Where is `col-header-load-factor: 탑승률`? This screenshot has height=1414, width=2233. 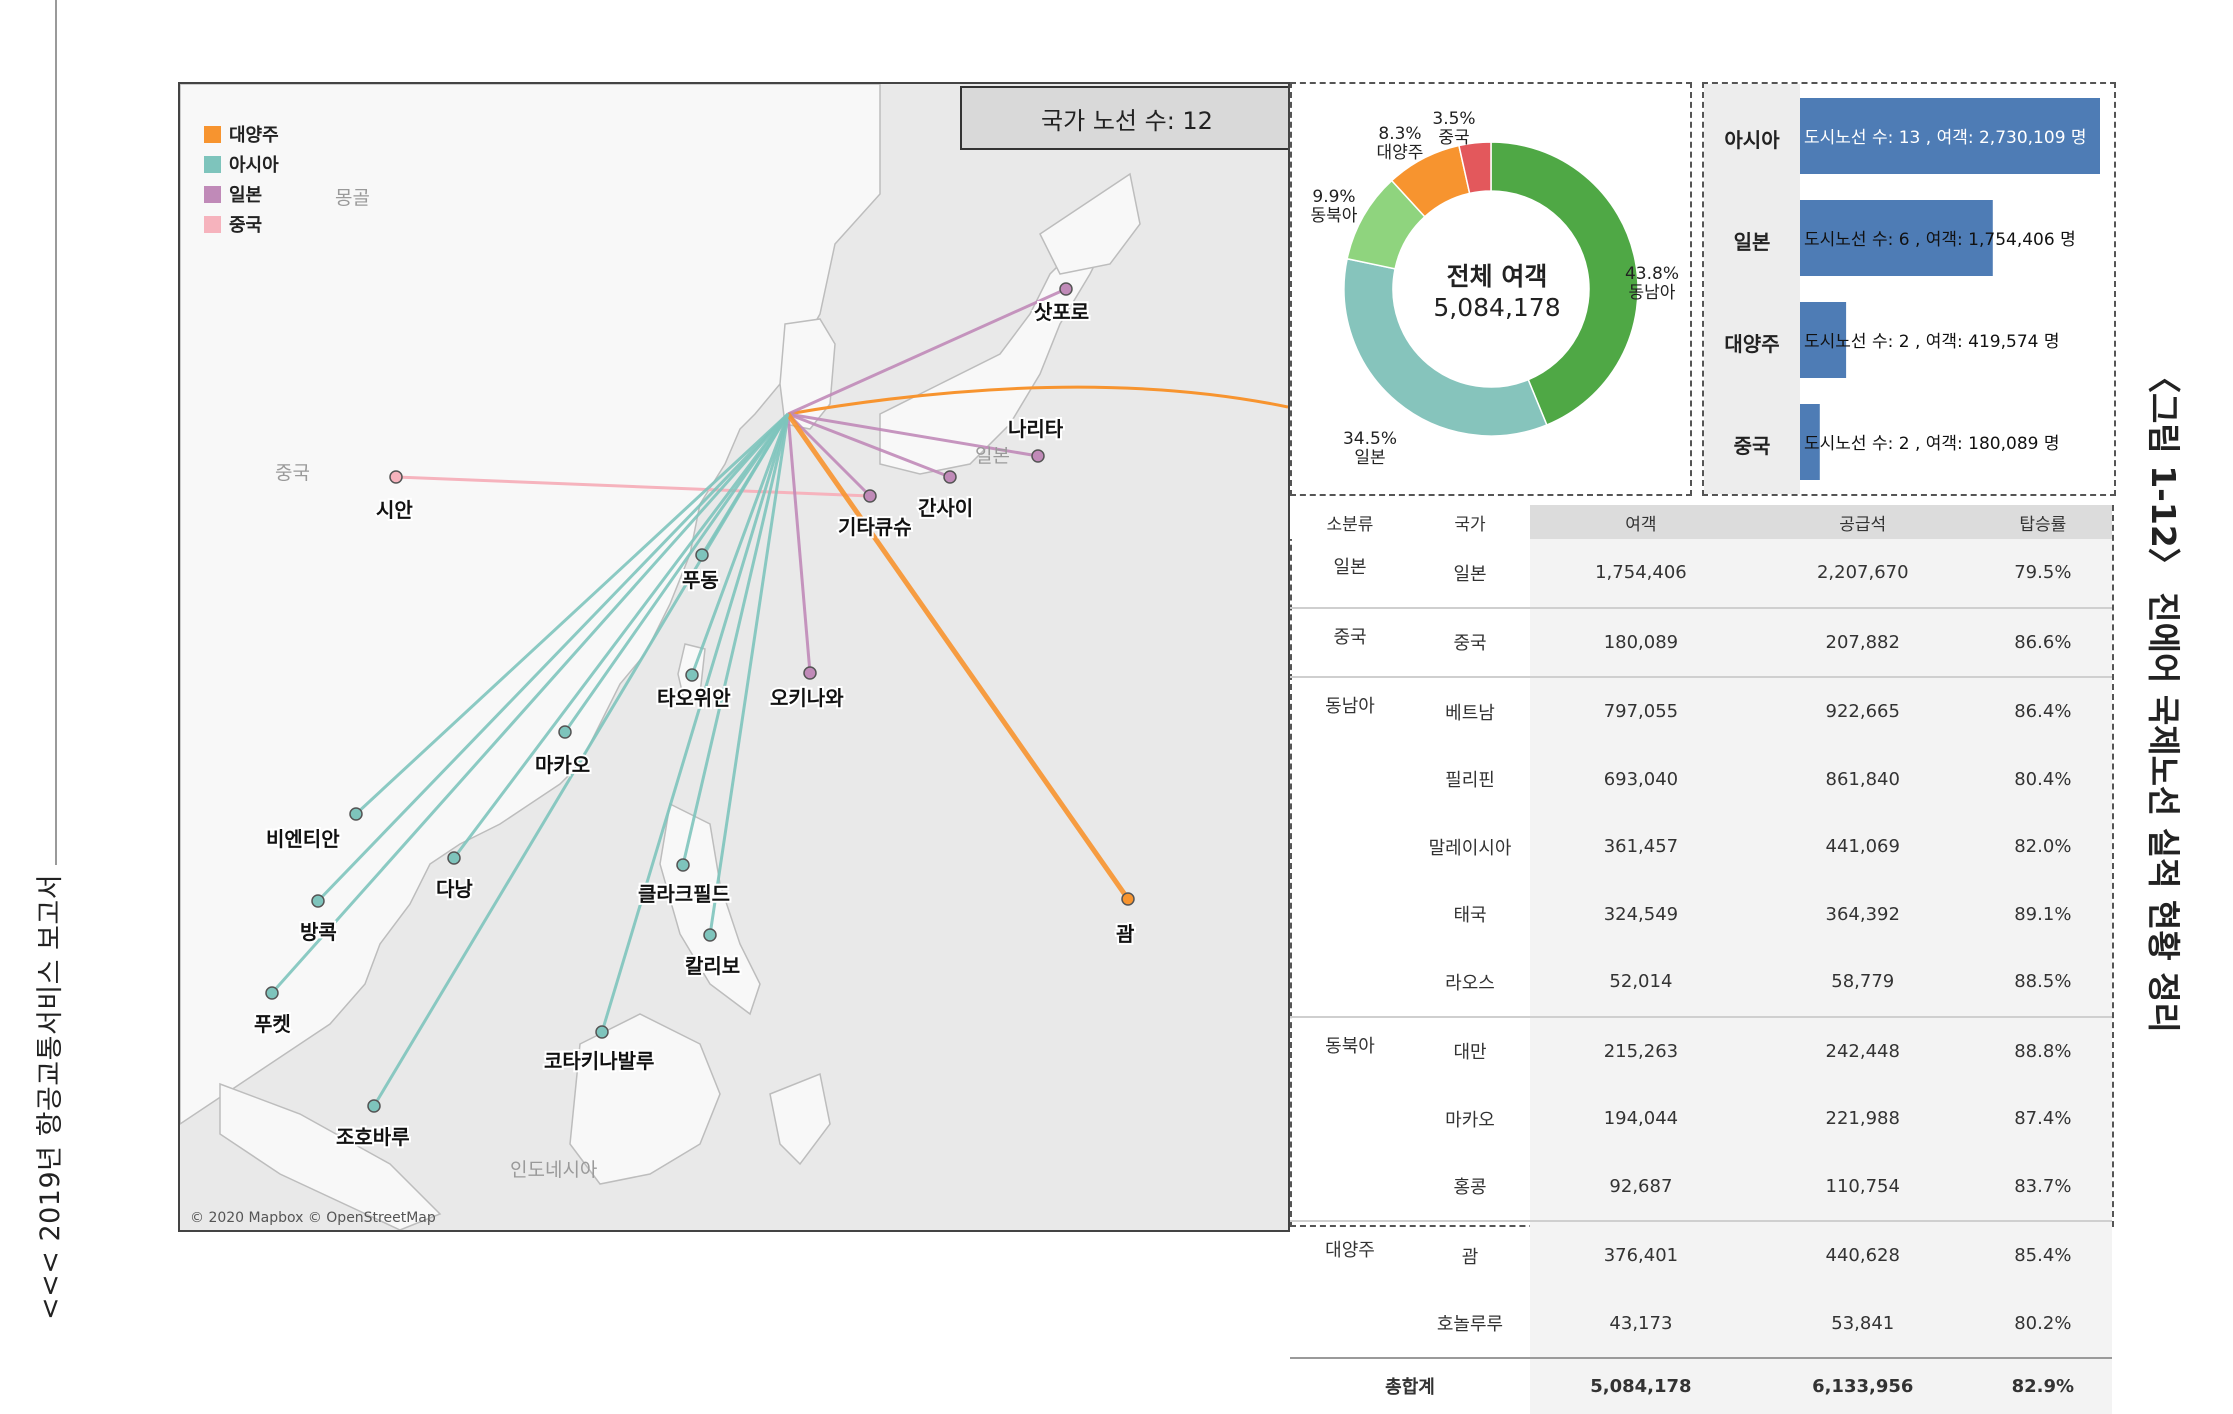
col-header-load-factor: 탑승률 is located at coordinates (2042, 522).